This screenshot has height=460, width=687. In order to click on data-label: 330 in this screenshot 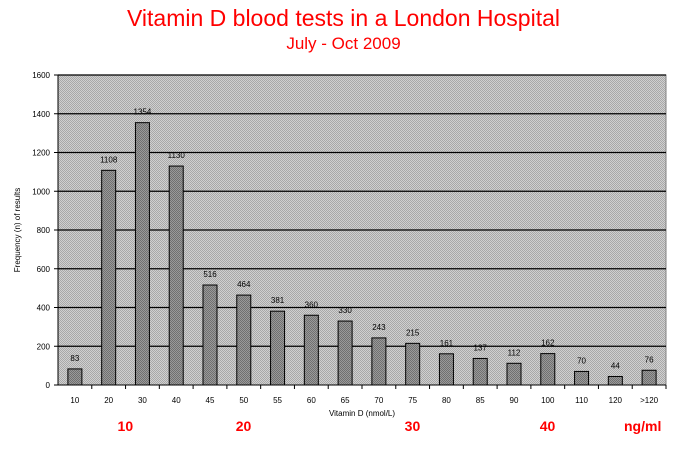, I will do `click(345, 310)`.